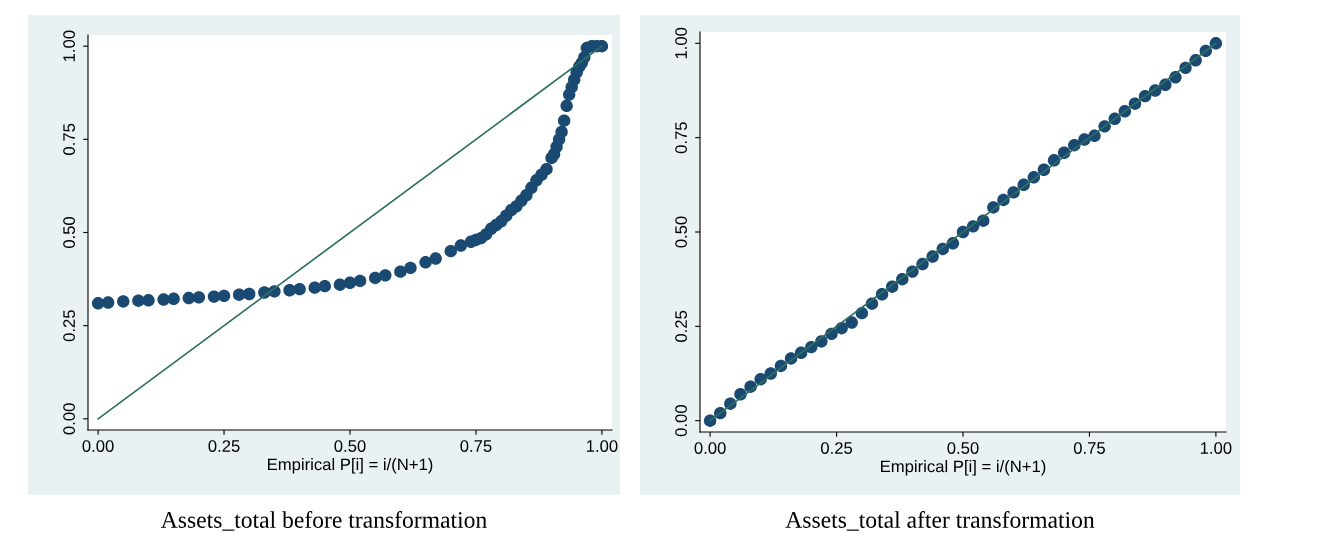 The width and height of the screenshot is (1336, 544). I want to click on text: Assets_total before transformation, so click(323, 521).